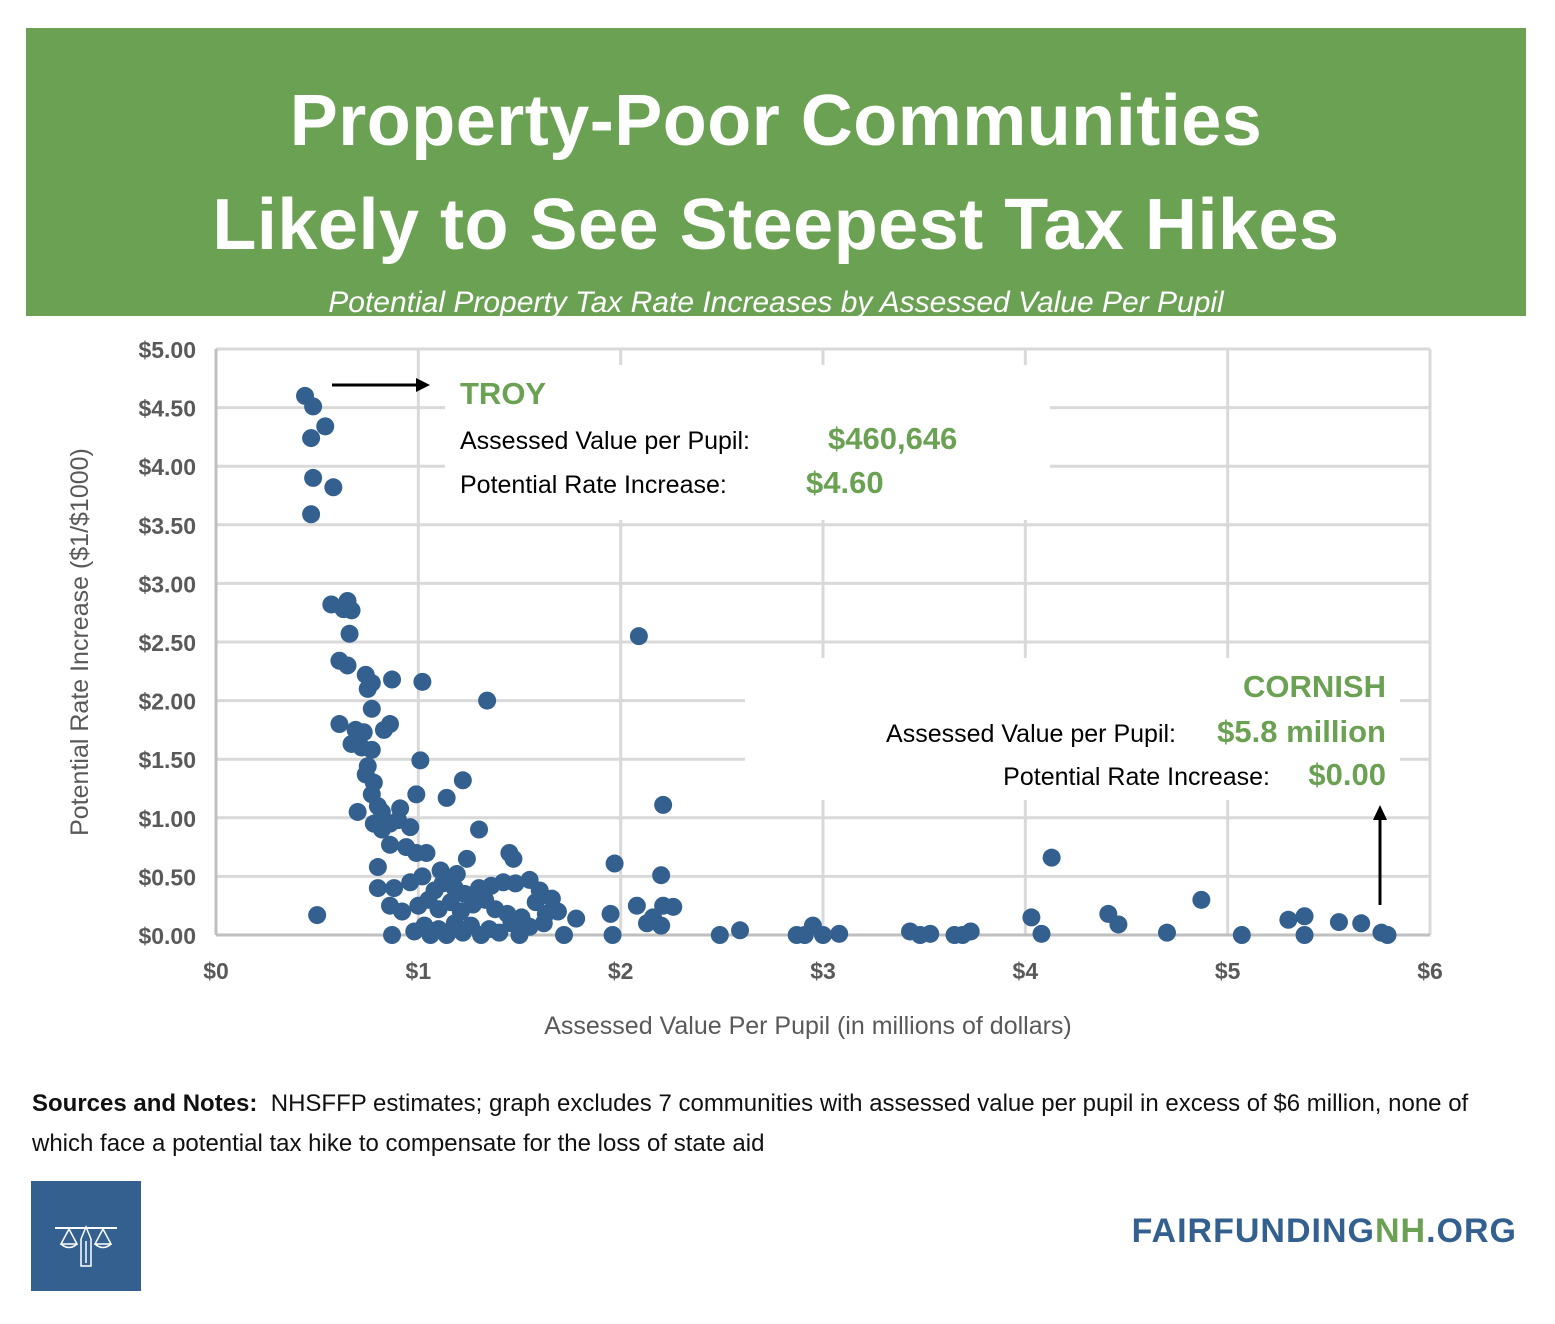 Image resolution: width=1555 pixels, height=1324 pixels. I want to click on troy-label: TROY, so click(503, 393).